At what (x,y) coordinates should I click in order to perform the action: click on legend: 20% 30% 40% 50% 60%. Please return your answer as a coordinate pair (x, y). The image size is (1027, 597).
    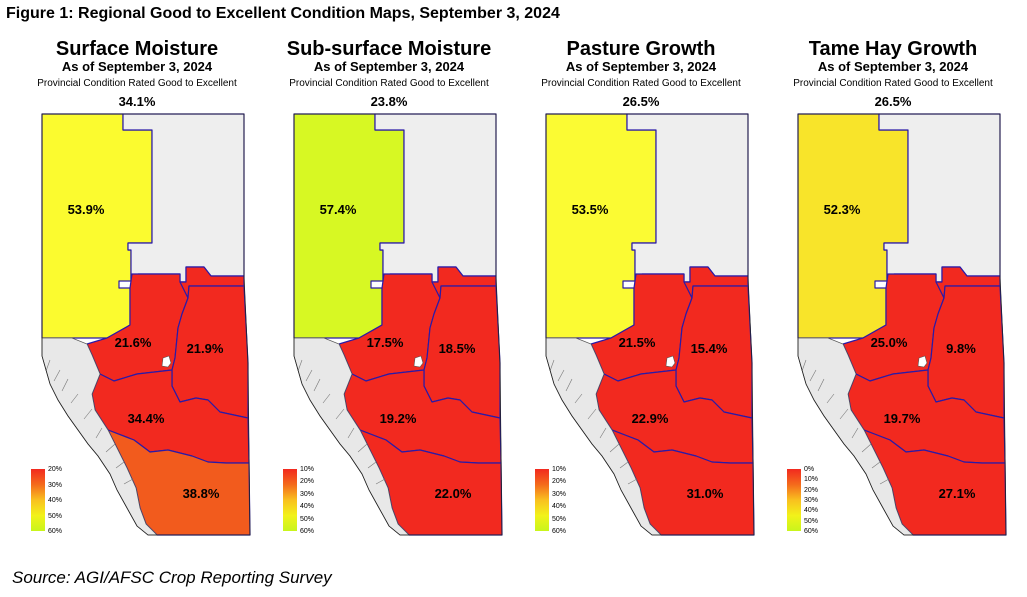
    Looking at the image, I should click on (61, 502).